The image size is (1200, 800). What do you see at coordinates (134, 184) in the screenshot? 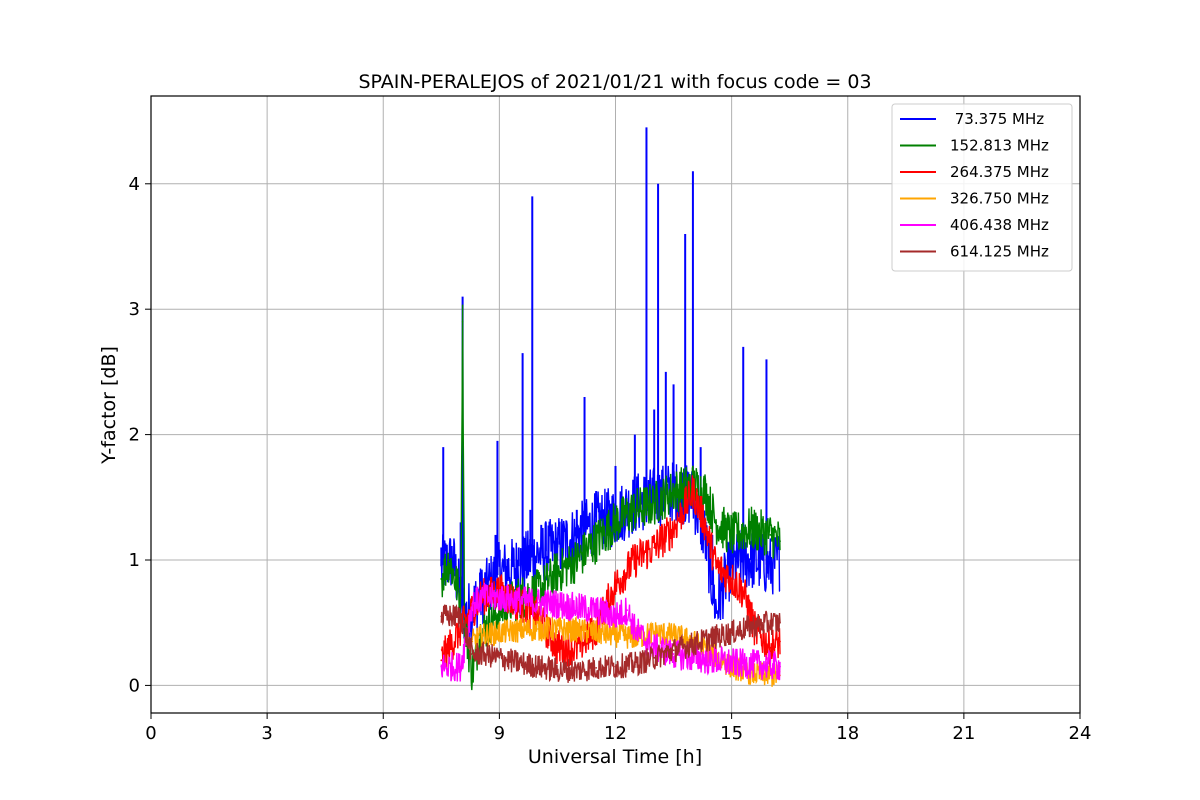
I see `y-tick-label: 4` at bounding box center [134, 184].